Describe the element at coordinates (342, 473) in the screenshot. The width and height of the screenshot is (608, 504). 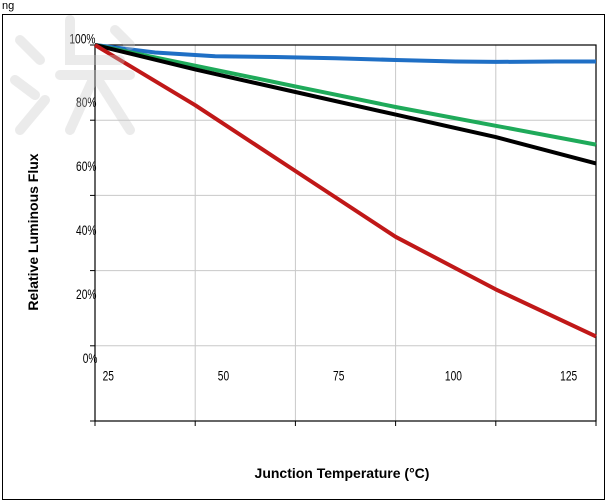
I see `x-axis-label: Junction Temperature (°C)` at that location.